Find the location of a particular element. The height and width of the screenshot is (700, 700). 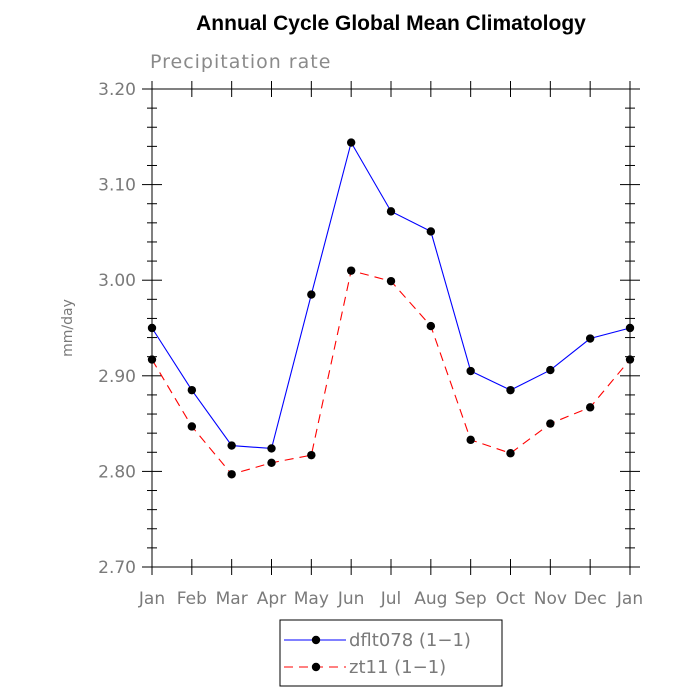

legend-box is located at coordinates (391, 653).